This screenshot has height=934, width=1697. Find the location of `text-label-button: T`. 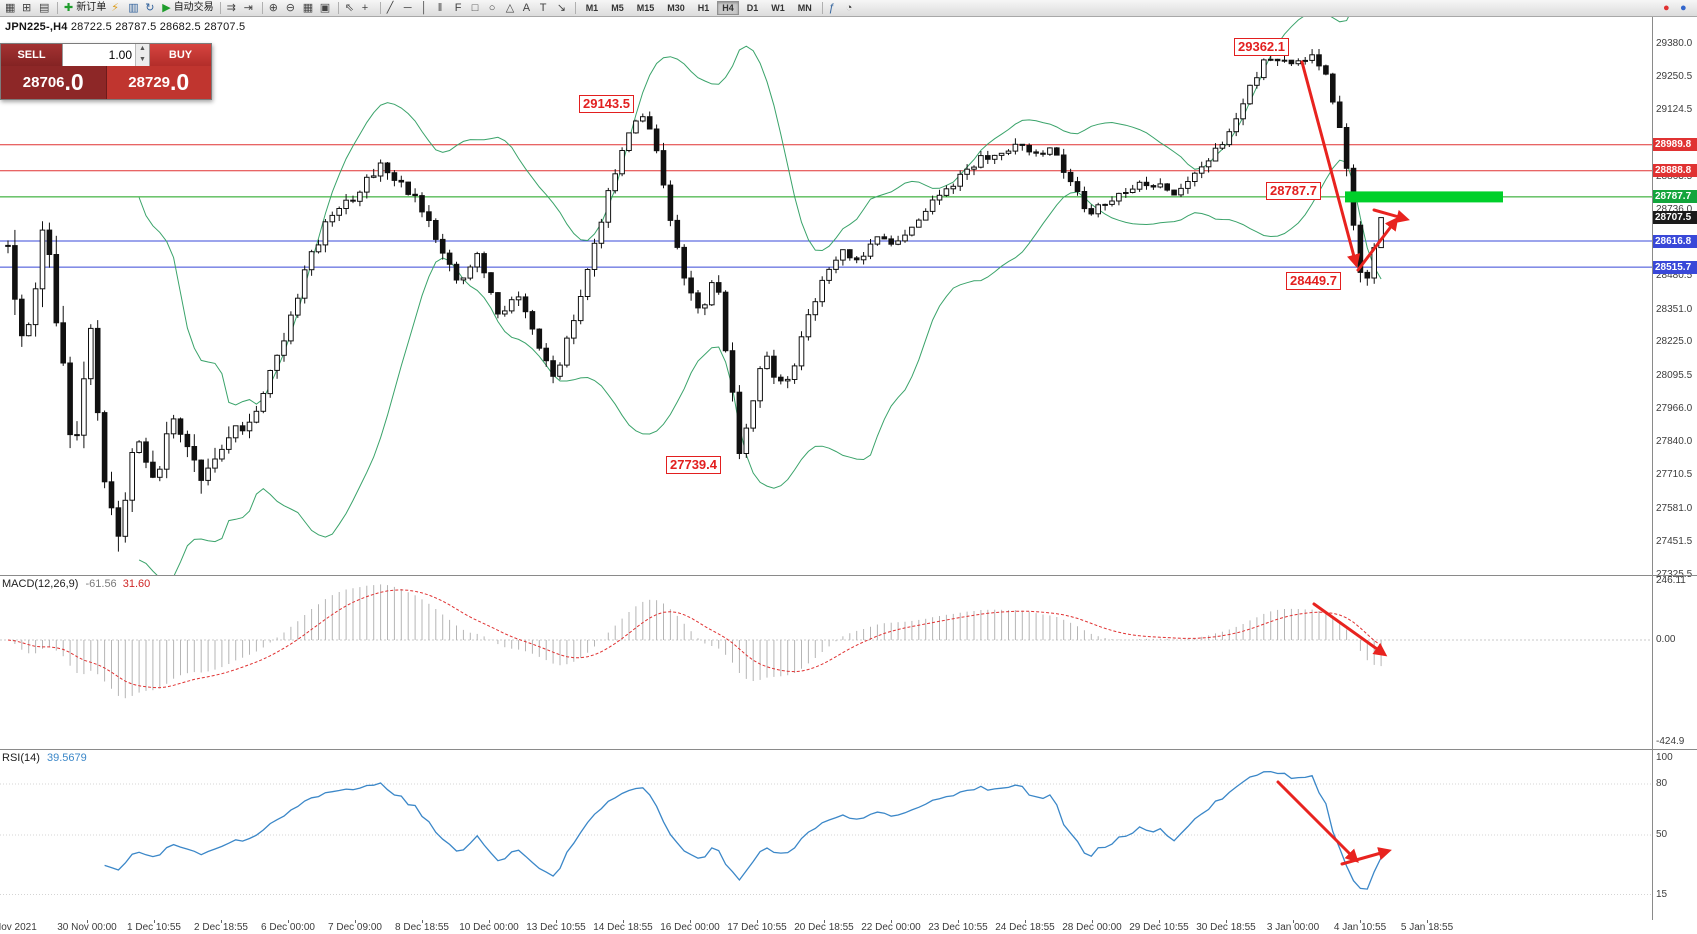

text-label-button: T is located at coordinates (546, 8).